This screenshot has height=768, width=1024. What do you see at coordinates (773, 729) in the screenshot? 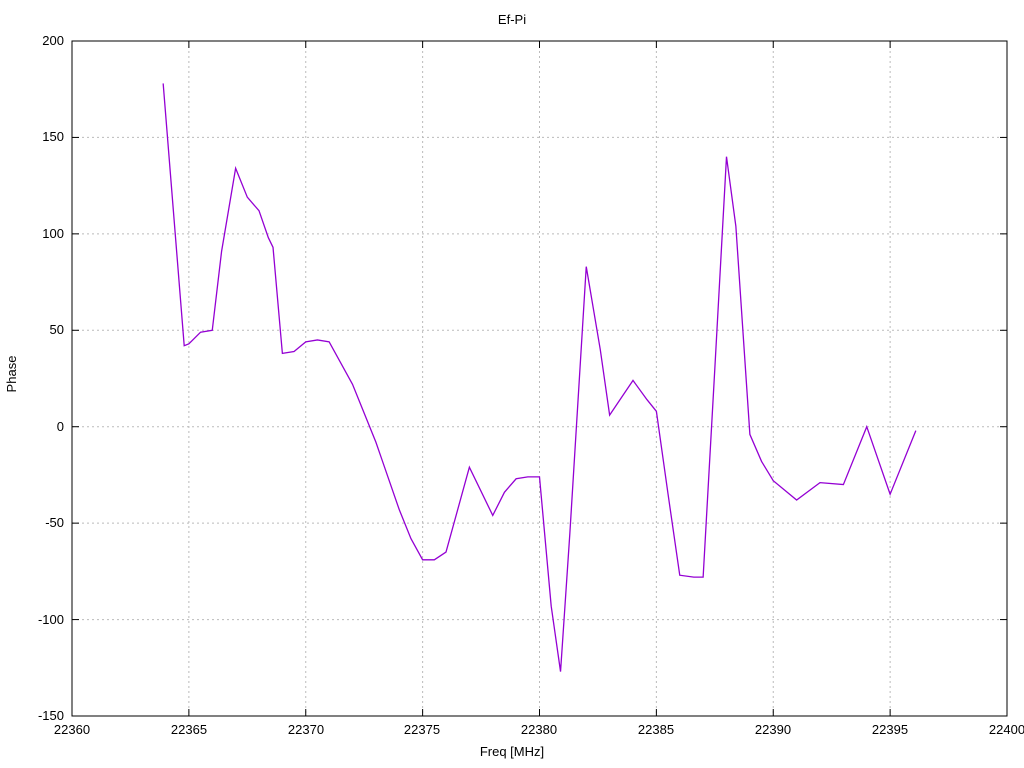
I see `x-tick-label: 22390` at bounding box center [773, 729].